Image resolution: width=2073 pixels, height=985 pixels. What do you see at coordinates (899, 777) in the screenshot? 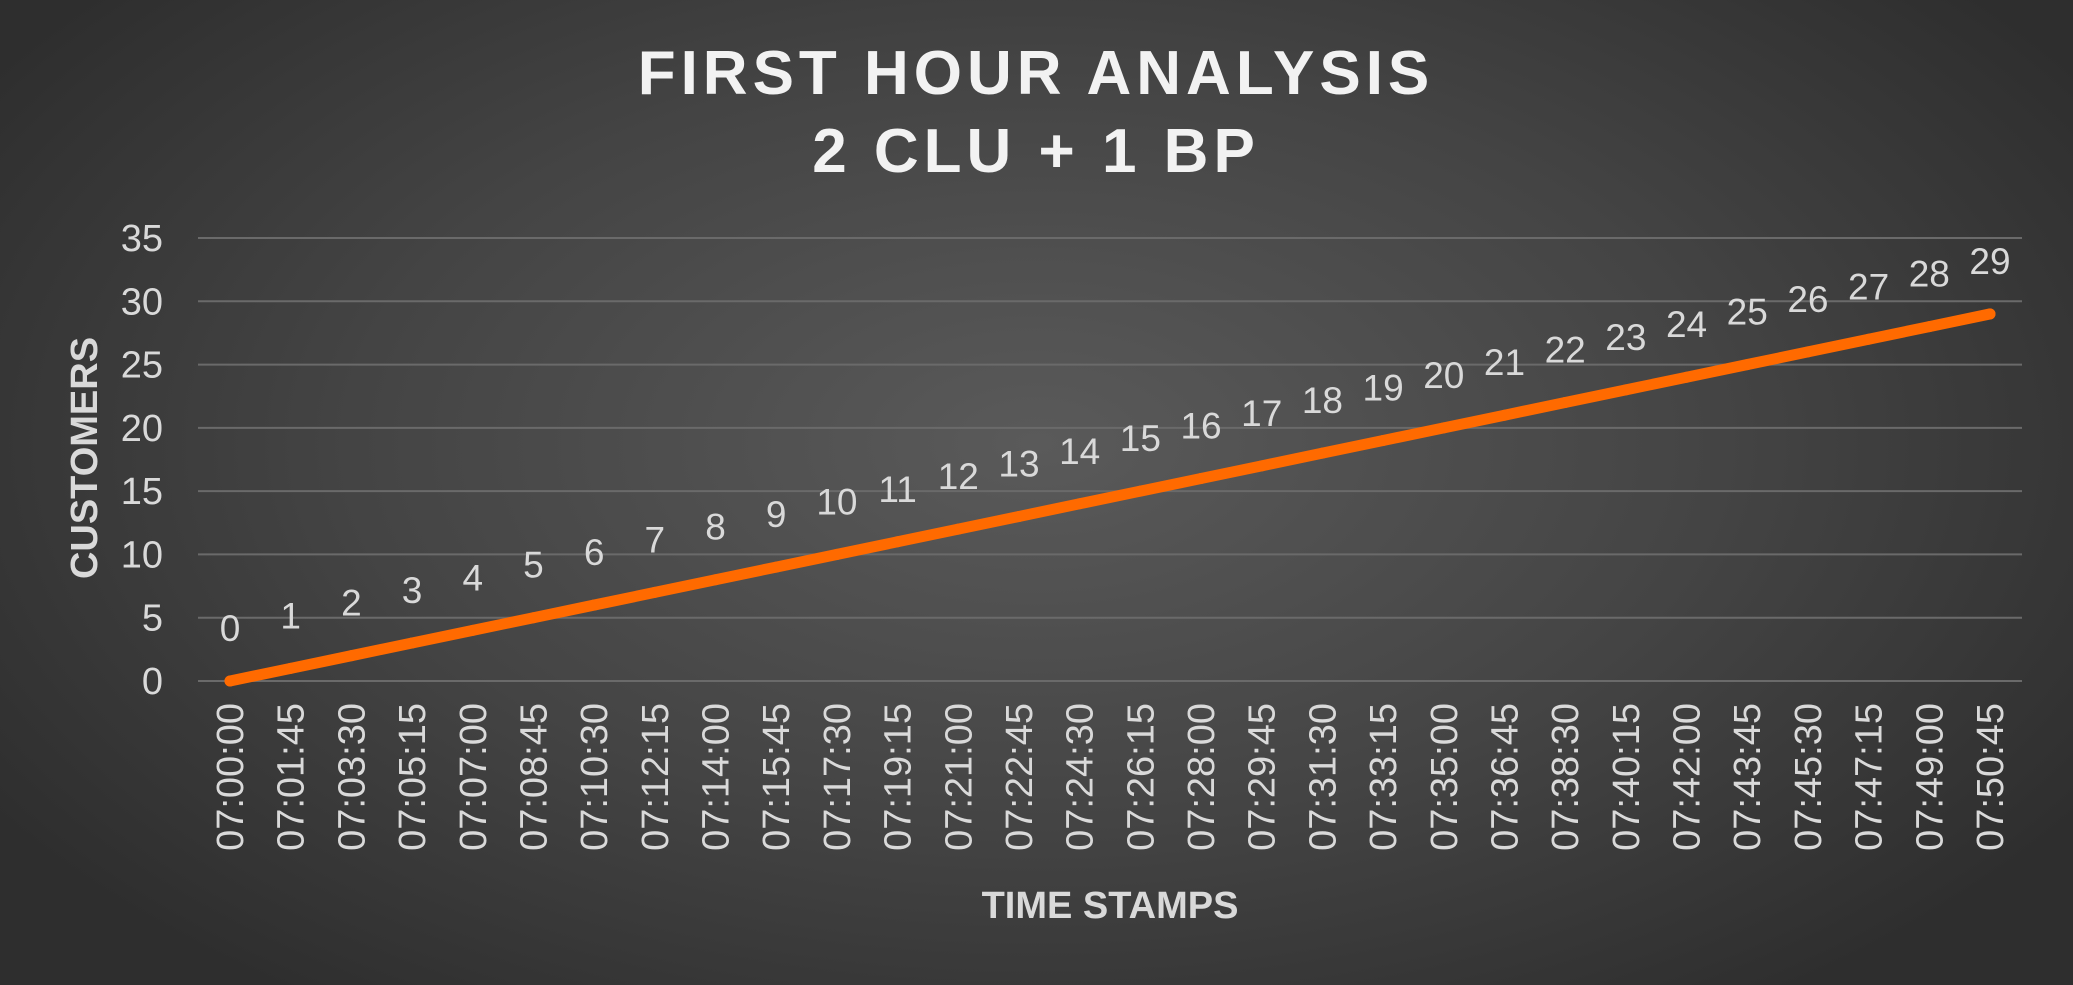
I see `x-tick-label: 07:19:15` at bounding box center [899, 777].